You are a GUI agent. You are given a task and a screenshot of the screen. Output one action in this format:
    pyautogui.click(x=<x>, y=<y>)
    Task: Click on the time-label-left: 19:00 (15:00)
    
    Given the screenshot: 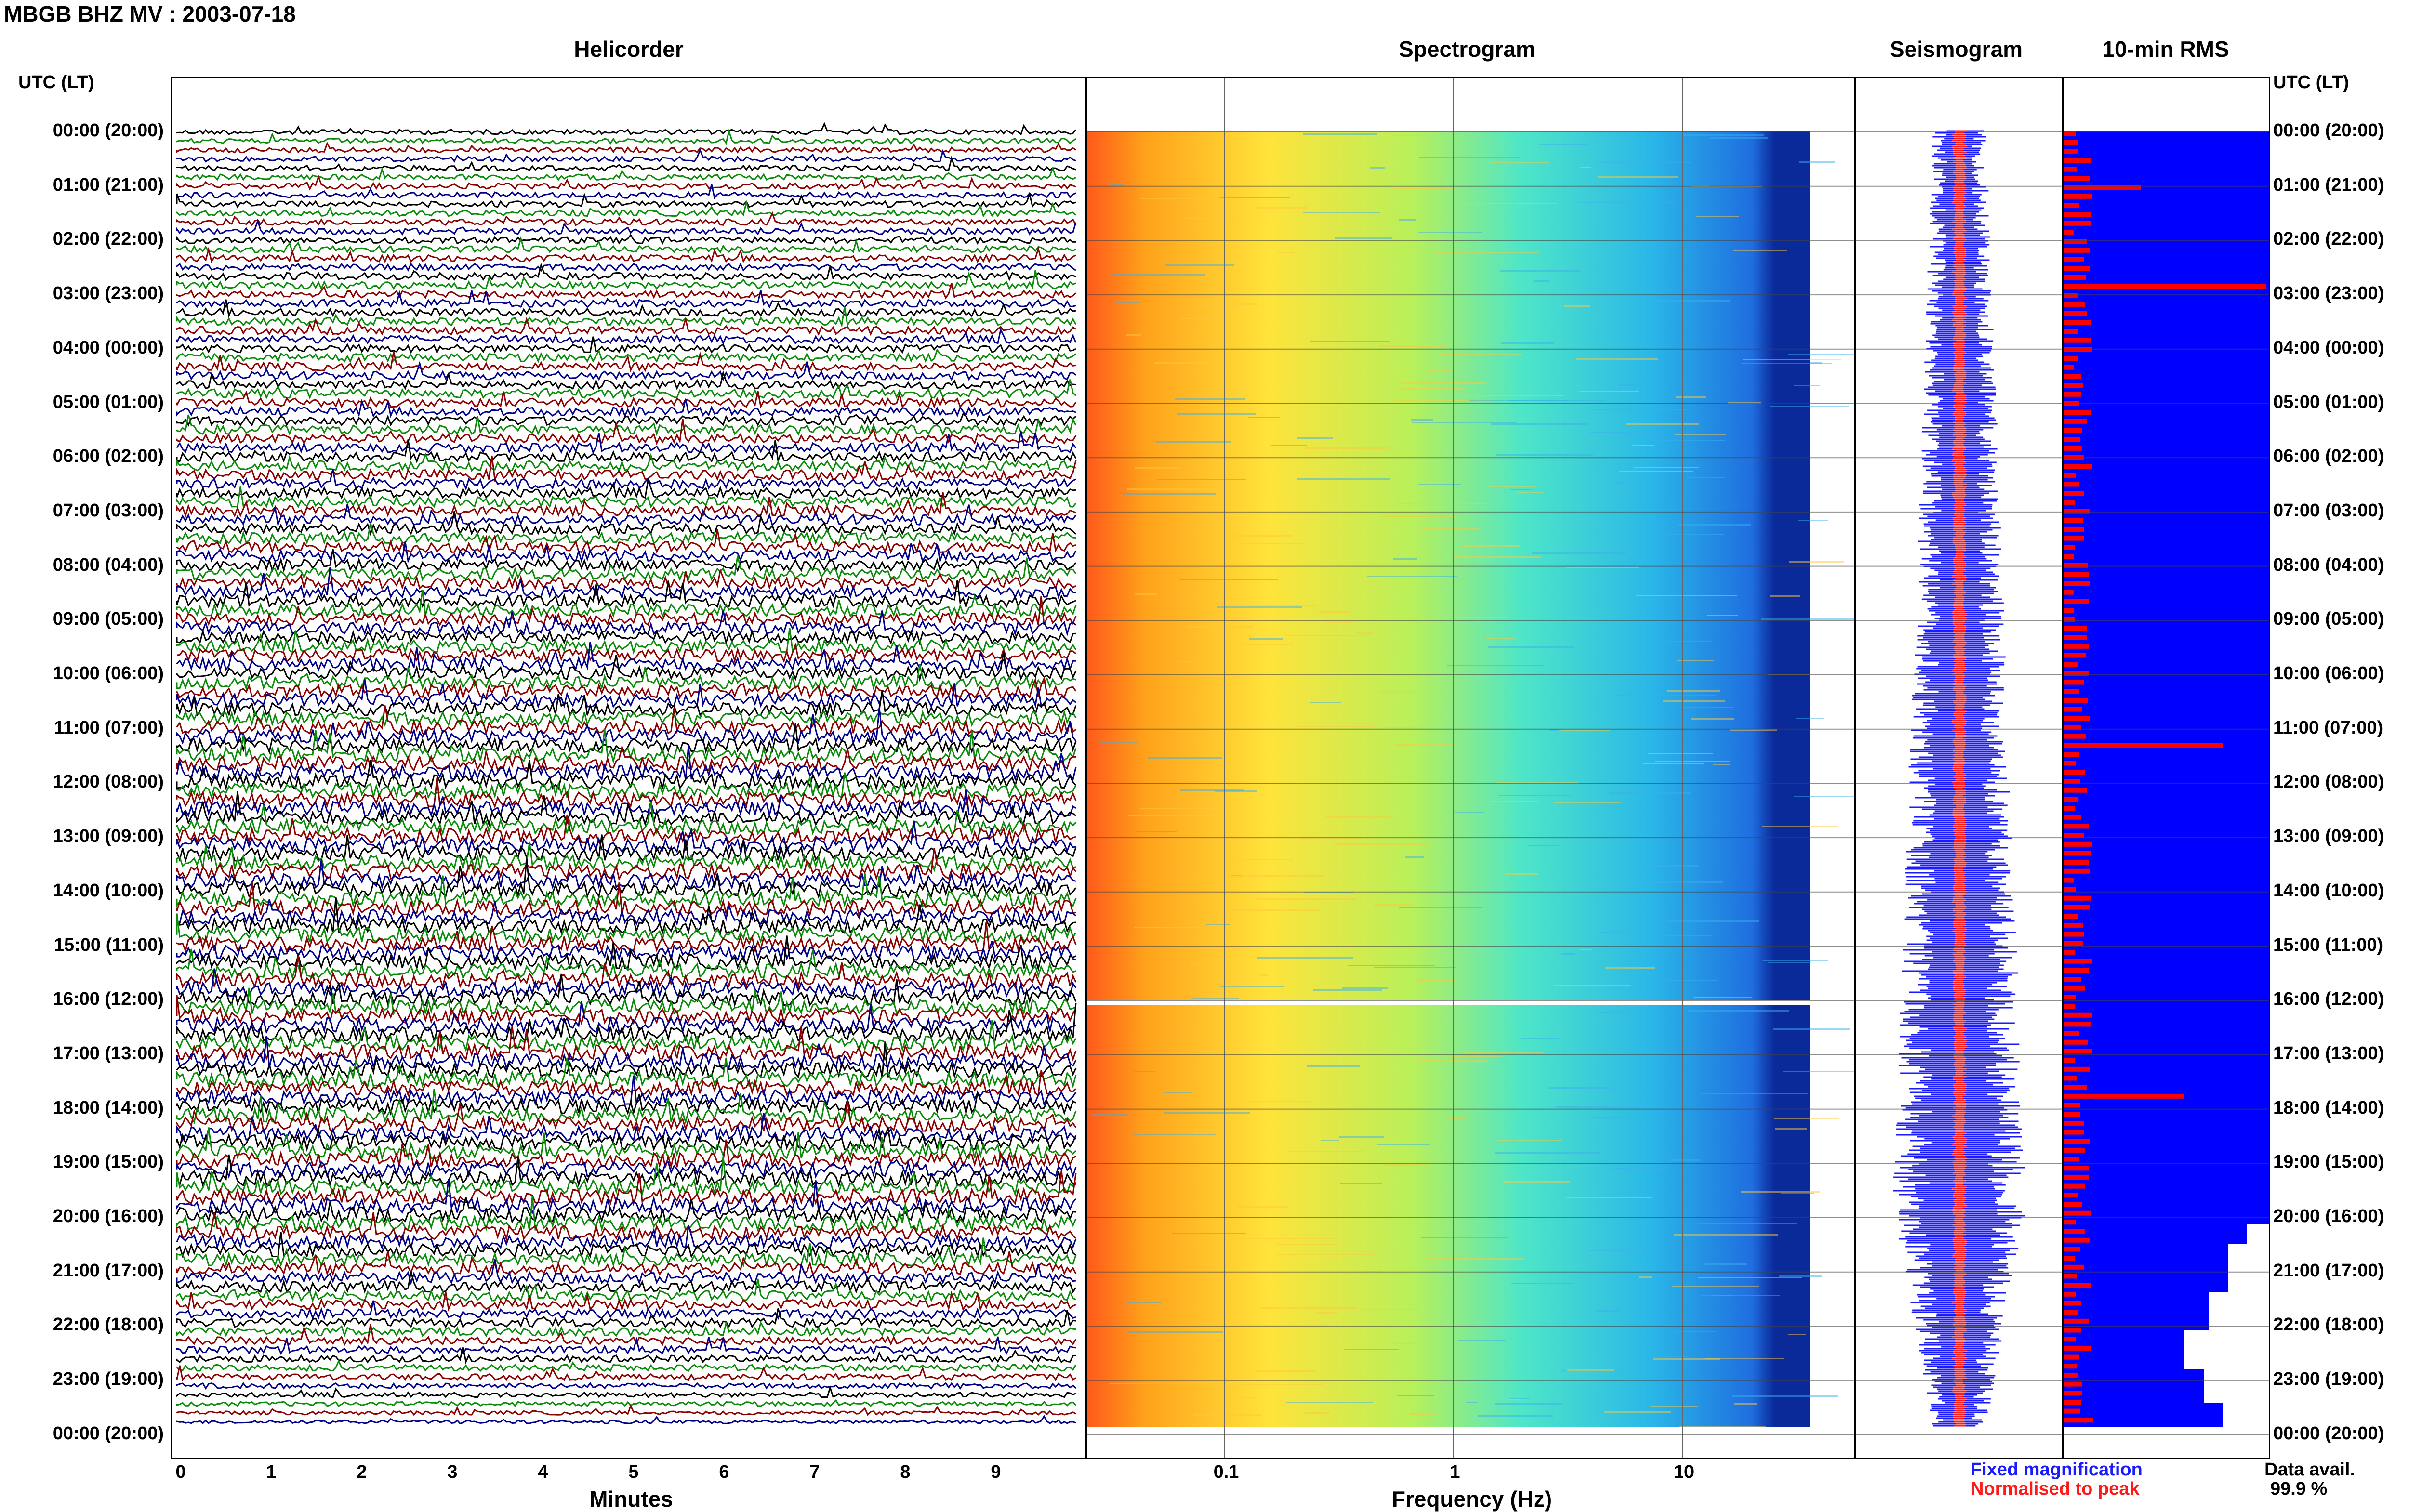 What is the action you would take?
    pyautogui.click(x=108, y=1162)
    